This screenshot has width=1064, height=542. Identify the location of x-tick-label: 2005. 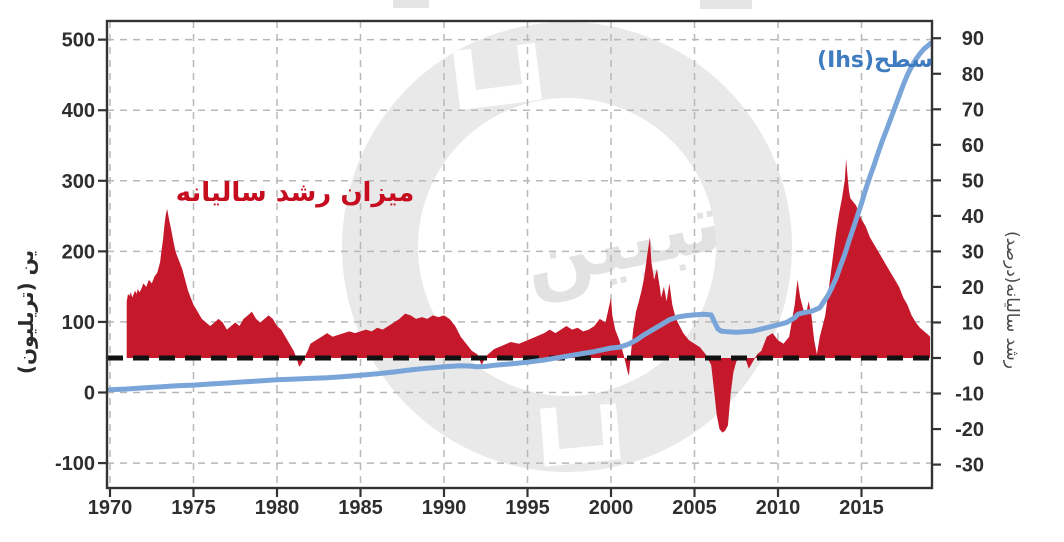
(694, 508).